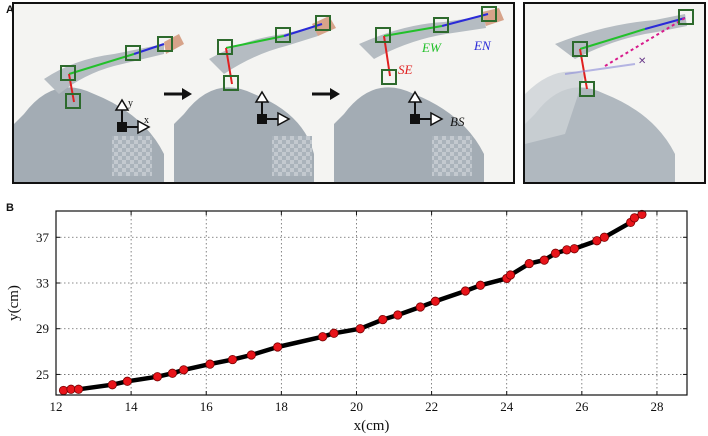  I want to click on x-tick-label: 22, so click(431, 406).